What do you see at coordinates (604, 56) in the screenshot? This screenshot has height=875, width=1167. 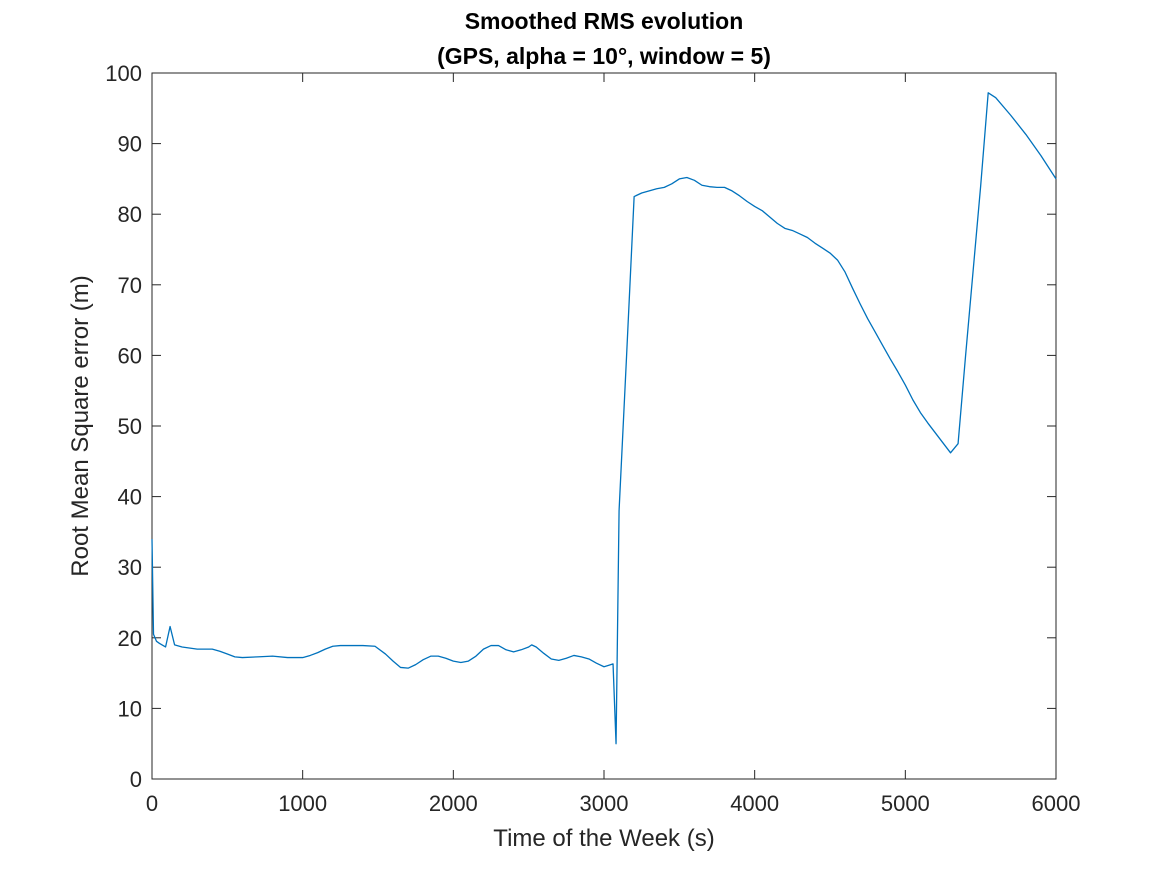 I see `chart-subtitle: (GPS, alpha = 10°, window = 5)` at bounding box center [604, 56].